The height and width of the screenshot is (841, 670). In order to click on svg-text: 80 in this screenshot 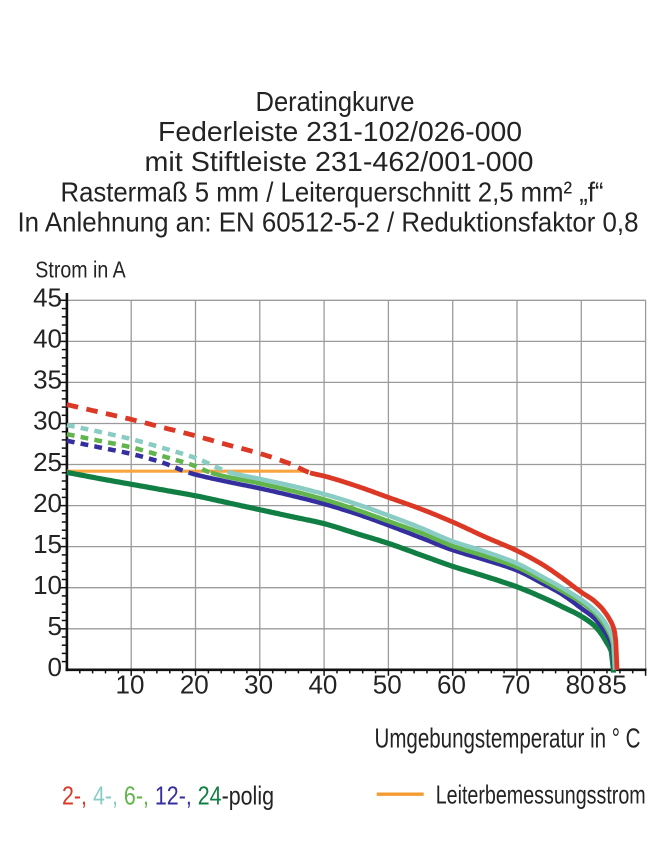, I will do `click(580, 685)`.